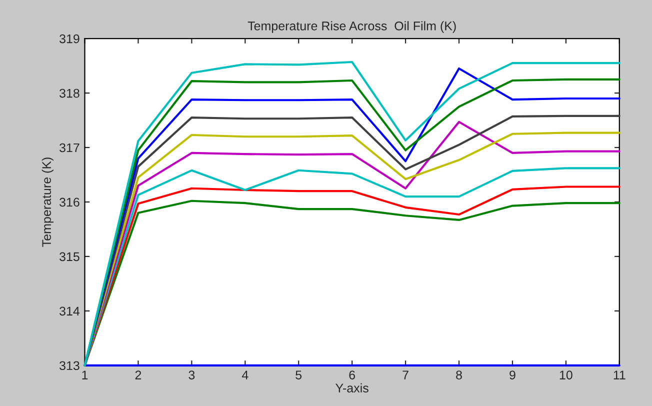 The width and height of the screenshot is (652, 406). What do you see at coordinates (405, 375) in the screenshot?
I see `x-tick-label: 7` at bounding box center [405, 375].